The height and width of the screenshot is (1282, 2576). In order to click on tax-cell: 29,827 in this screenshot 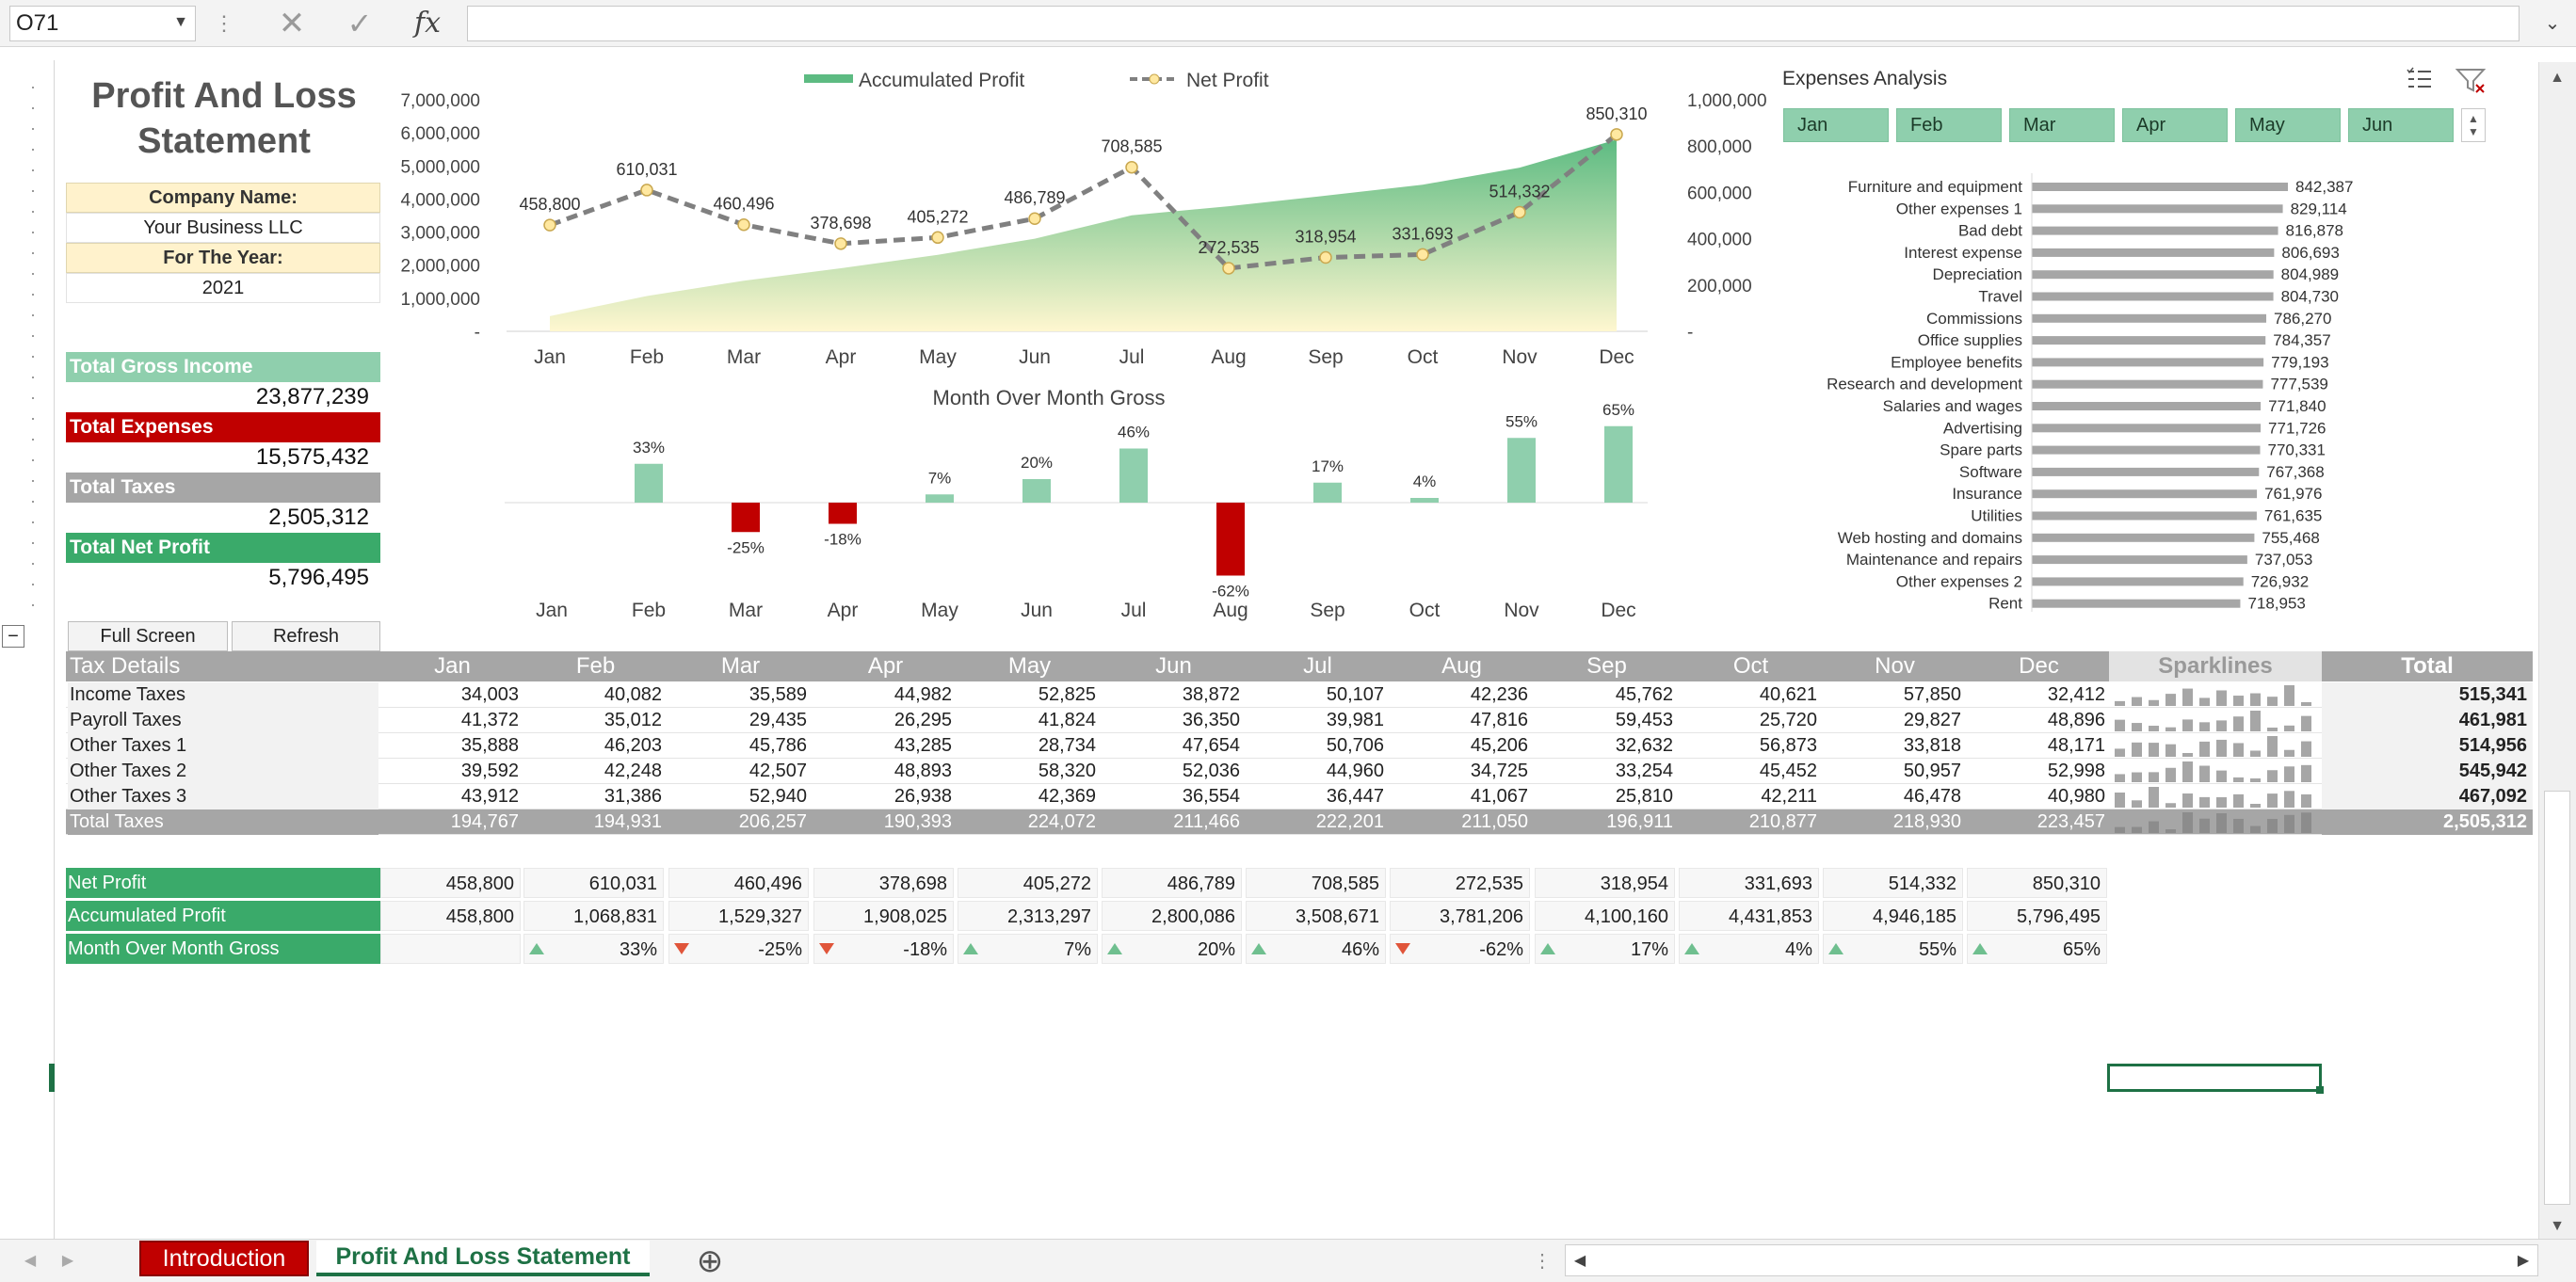, I will do `click(1932, 720)`.